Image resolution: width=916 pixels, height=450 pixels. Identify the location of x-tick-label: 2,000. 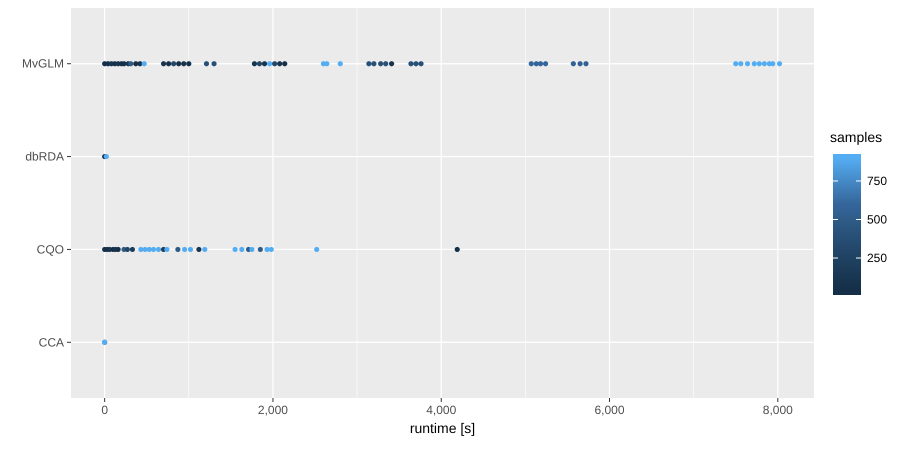
(273, 410).